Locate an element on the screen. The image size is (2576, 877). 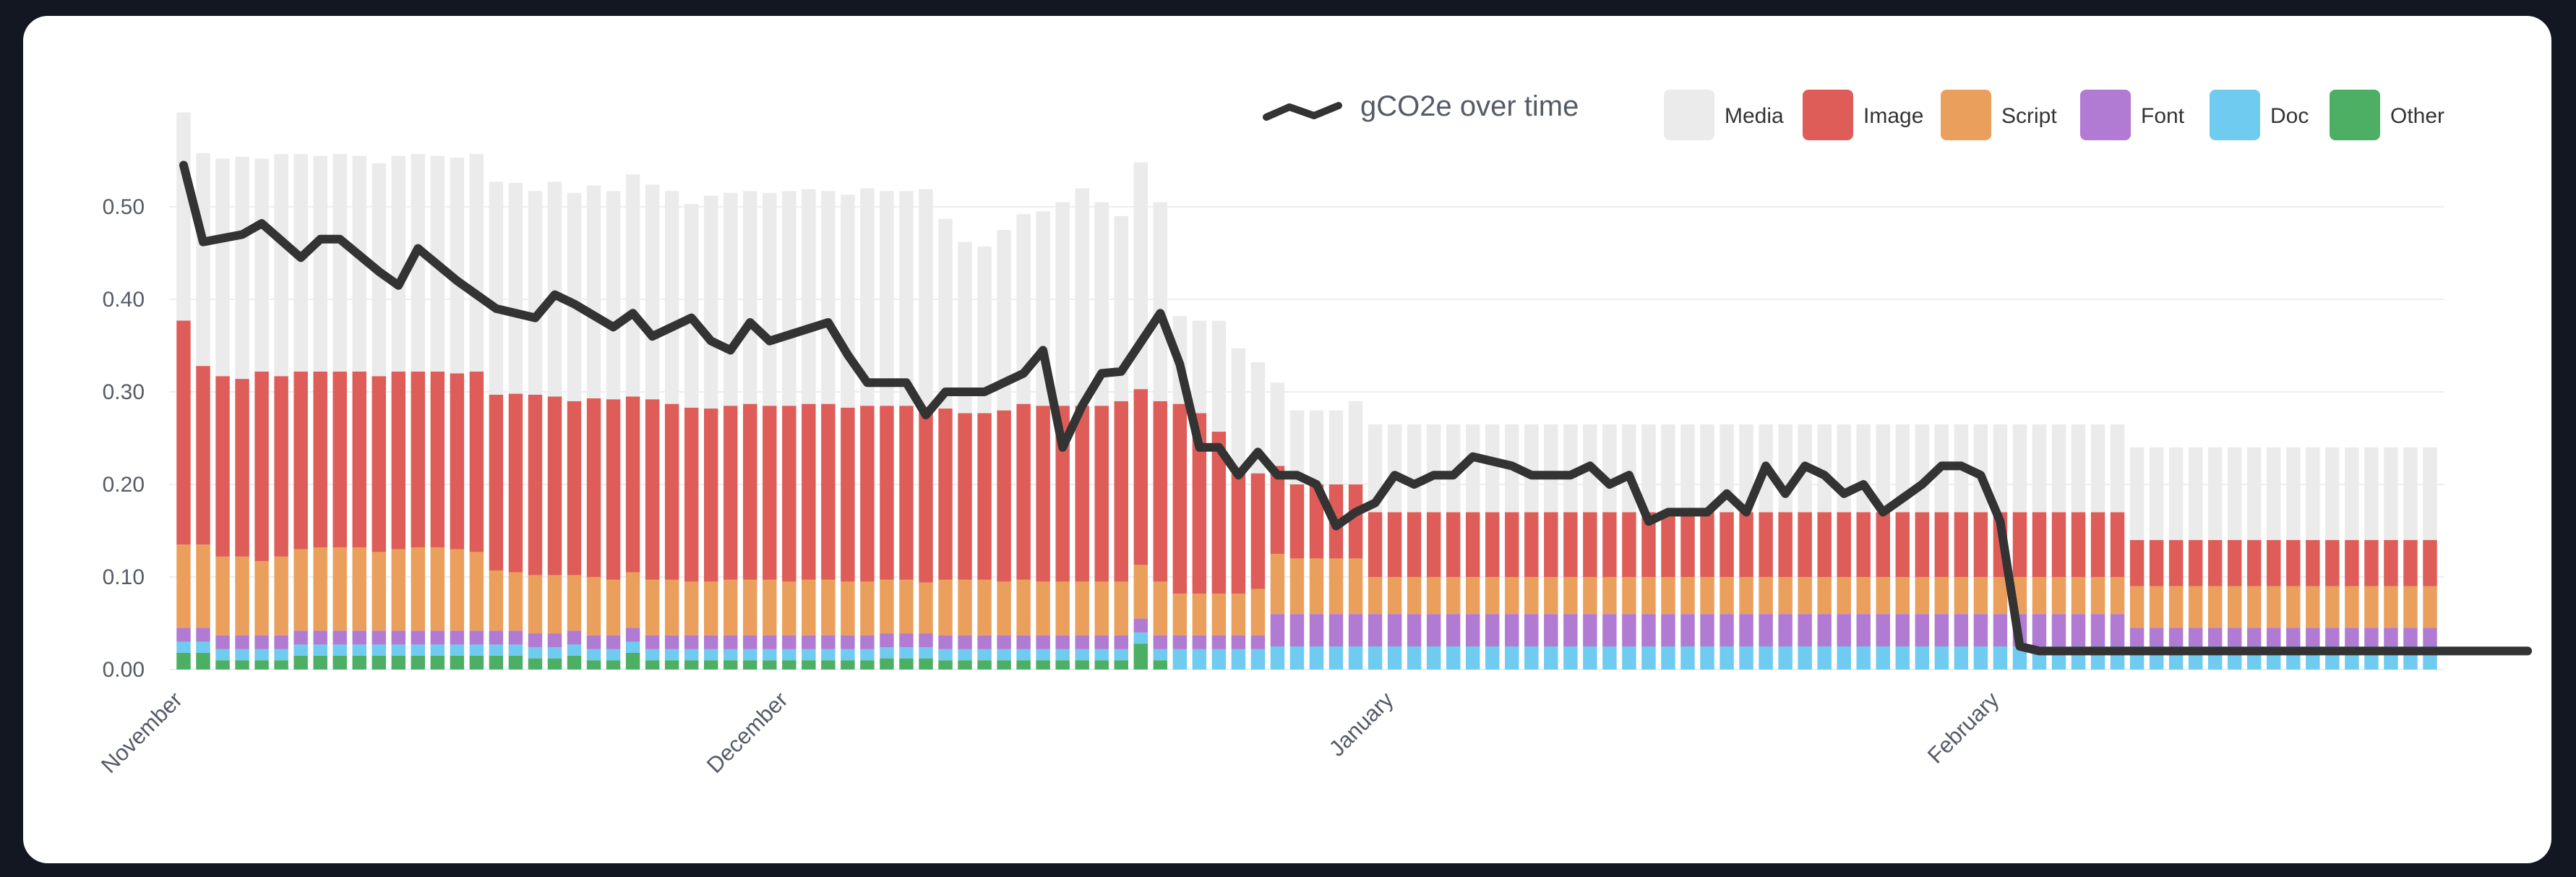
legend-label: Other is located at coordinates (2417, 116).